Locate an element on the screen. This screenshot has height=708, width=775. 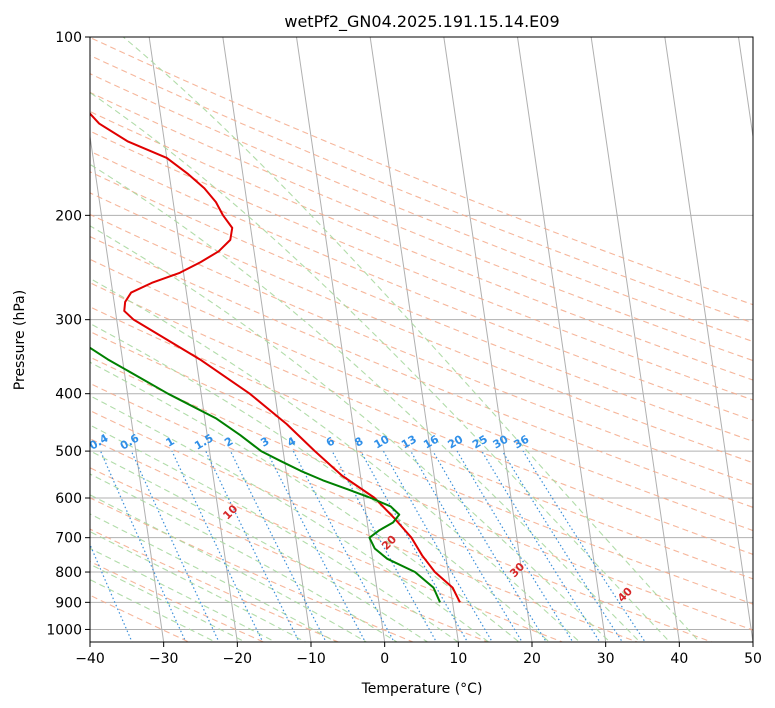
y-tick-label: 900 is located at coordinates (68, 603).